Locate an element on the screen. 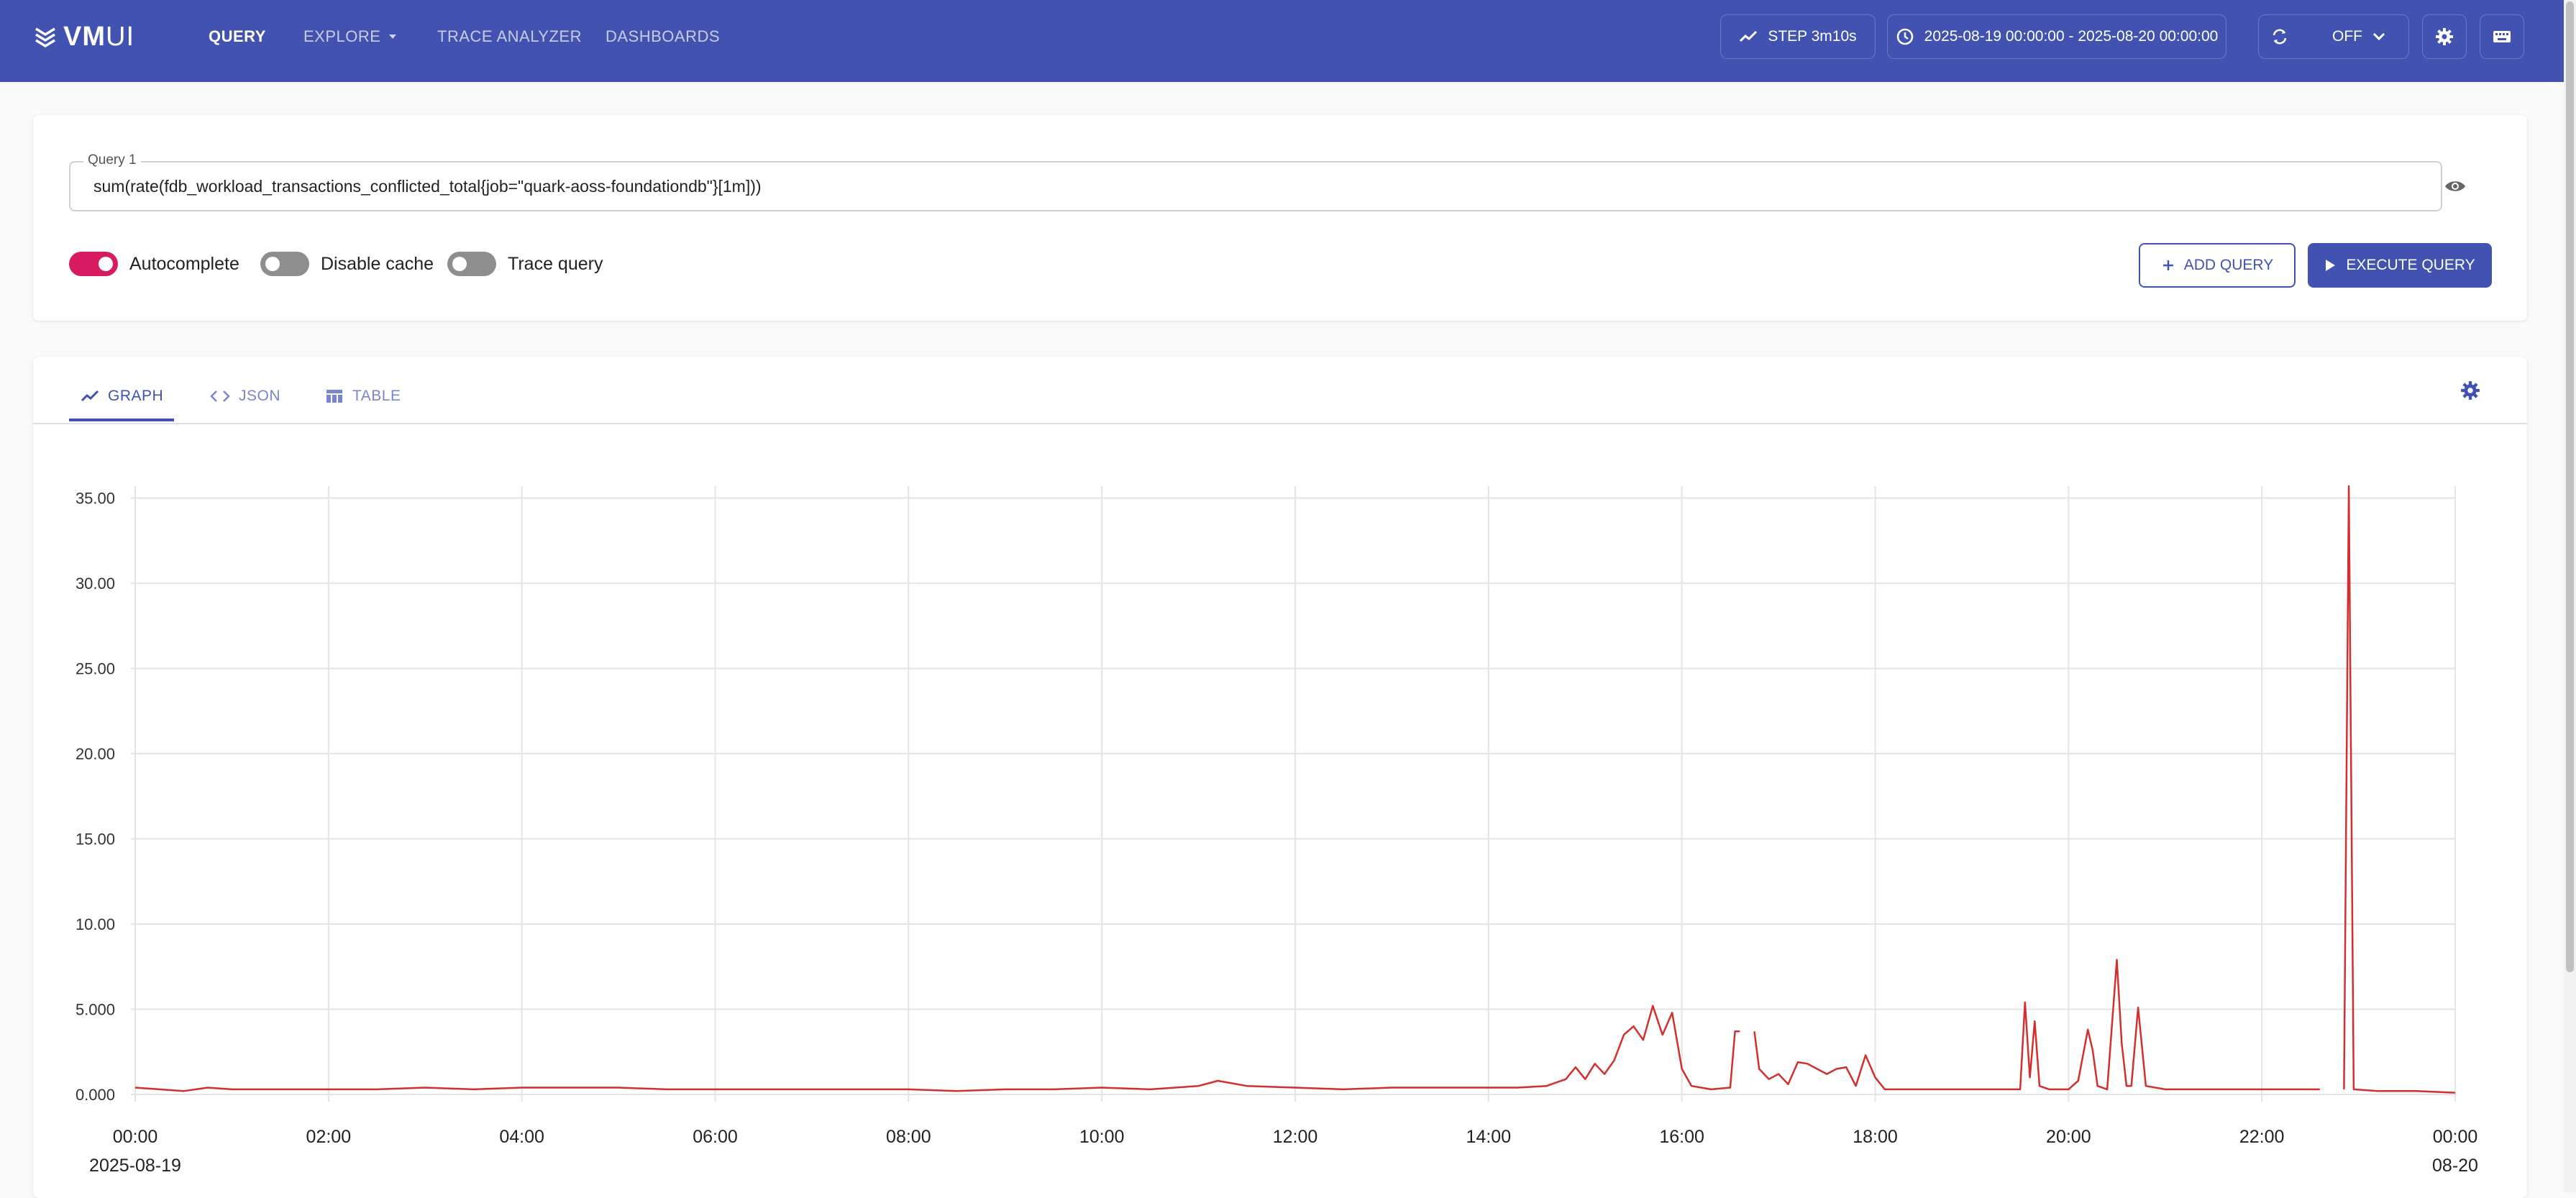 This screenshot has height=1198, width=2576. gear-icon is located at coordinates (2444, 36).